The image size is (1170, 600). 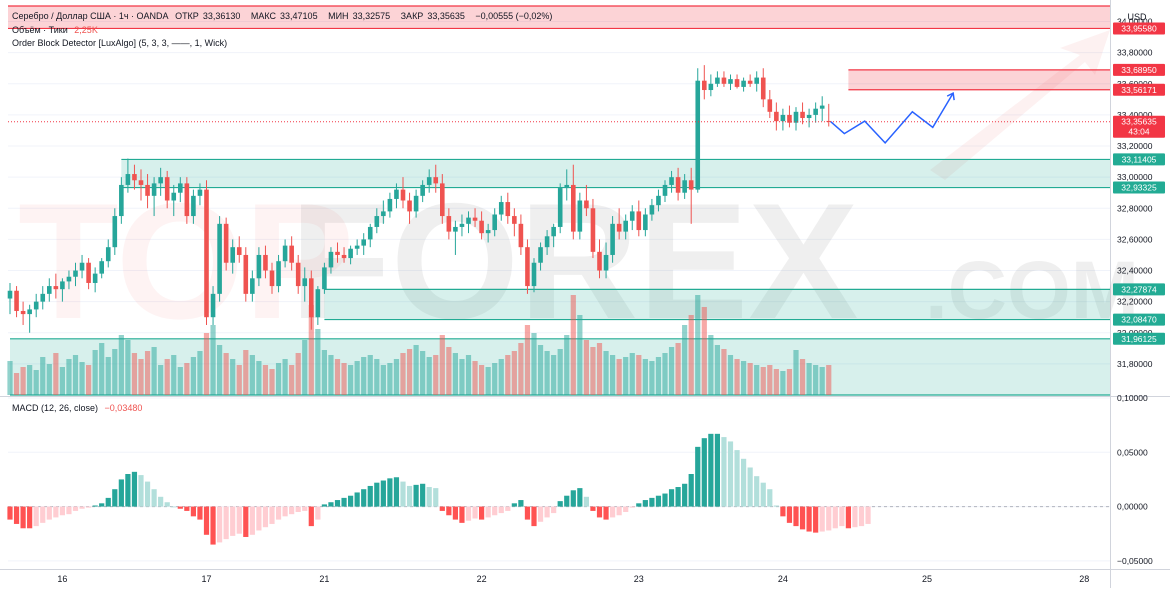 What do you see at coordinates (514, 16) in the screenshot?
I see `change-value: −0,00555 (−0,02%)` at bounding box center [514, 16].